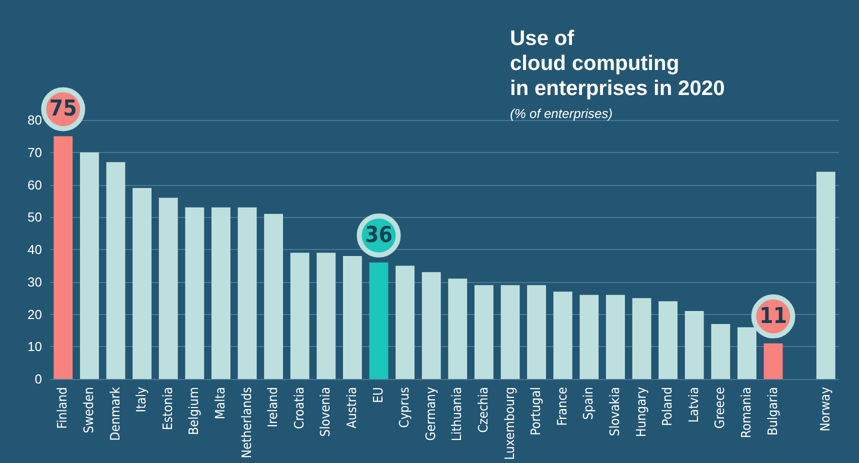 The height and width of the screenshot is (463, 859). Describe the element at coordinates (116, 413) in the screenshot. I see `x-tick-label: Denmark` at that location.